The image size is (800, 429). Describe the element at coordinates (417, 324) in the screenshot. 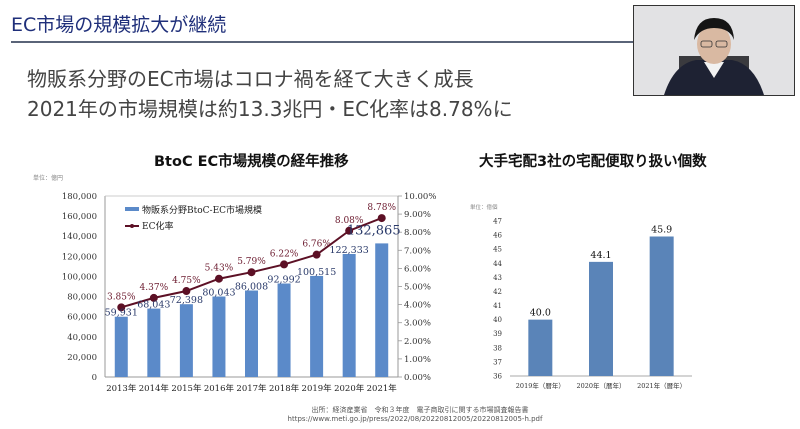

I see `right-y-tick-label: 3.00%` at that location.